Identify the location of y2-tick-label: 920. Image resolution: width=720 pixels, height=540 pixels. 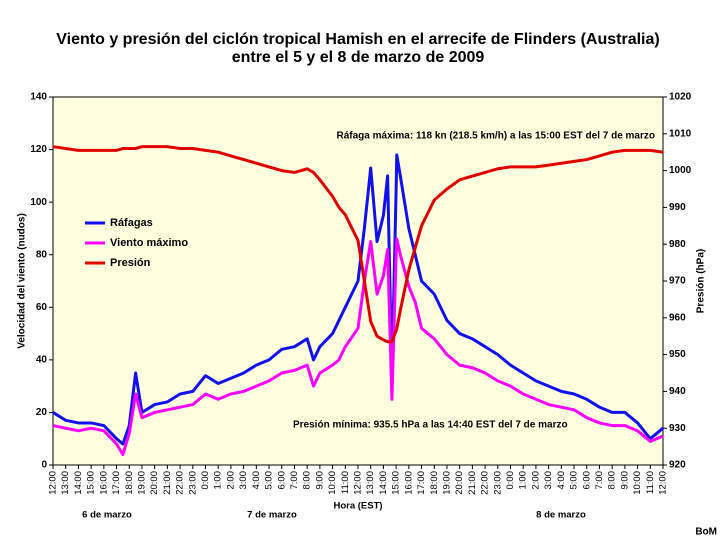
(677, 465).